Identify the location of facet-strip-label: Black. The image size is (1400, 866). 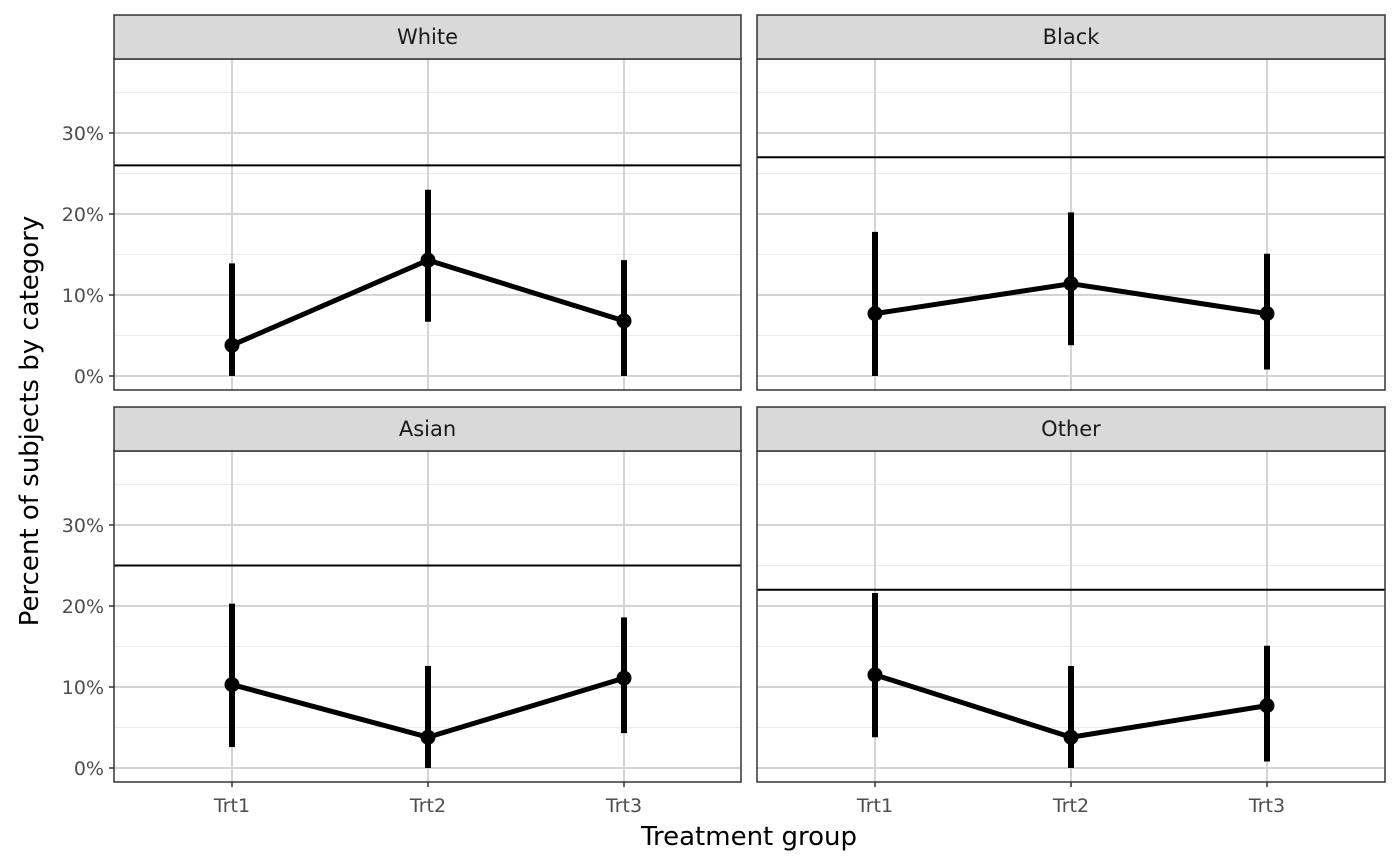
(1072, 37).